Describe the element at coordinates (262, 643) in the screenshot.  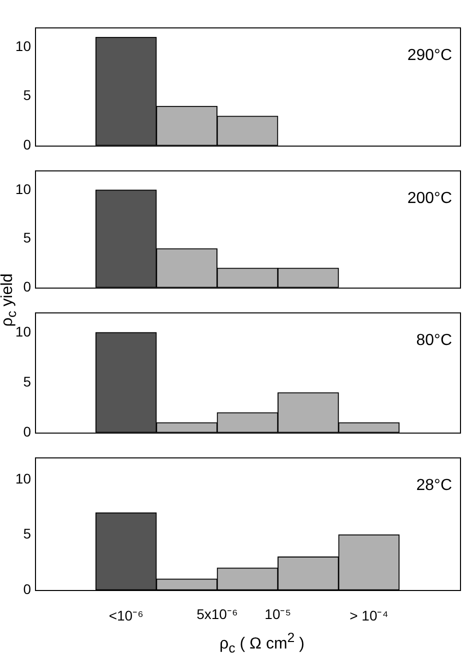
I see `x-axis-title: ρ$_{c}$ ( Ω cm$^{2}$ )` at that location.